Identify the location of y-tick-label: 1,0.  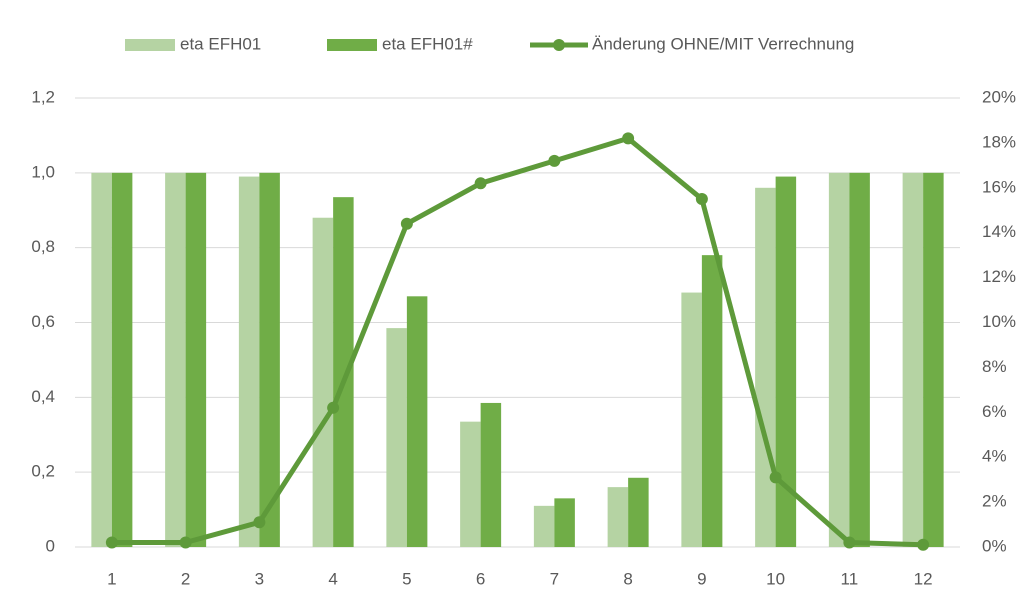
(43, 171).